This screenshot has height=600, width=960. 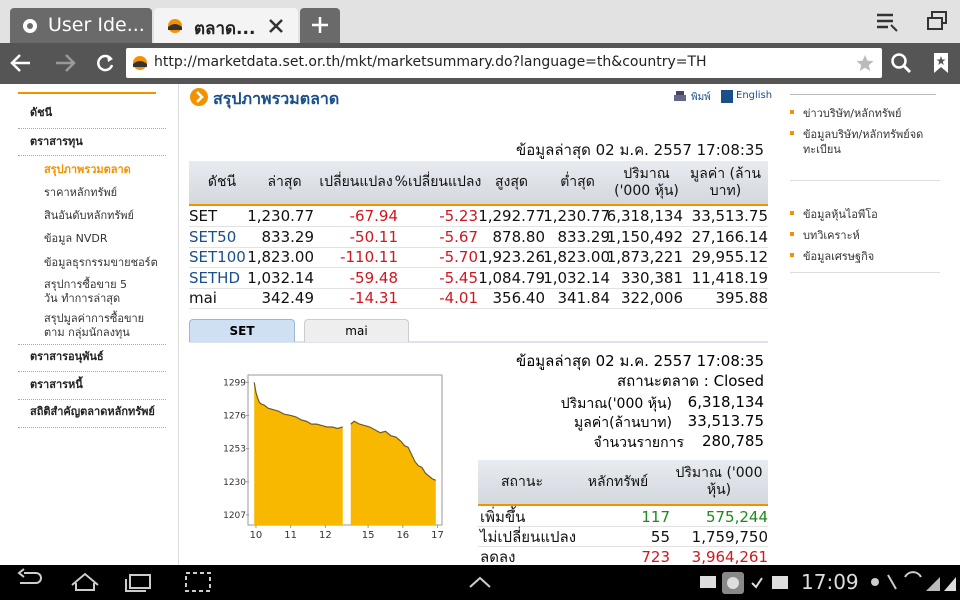 I want to click on windows-icon, so click(x=937, y=21).